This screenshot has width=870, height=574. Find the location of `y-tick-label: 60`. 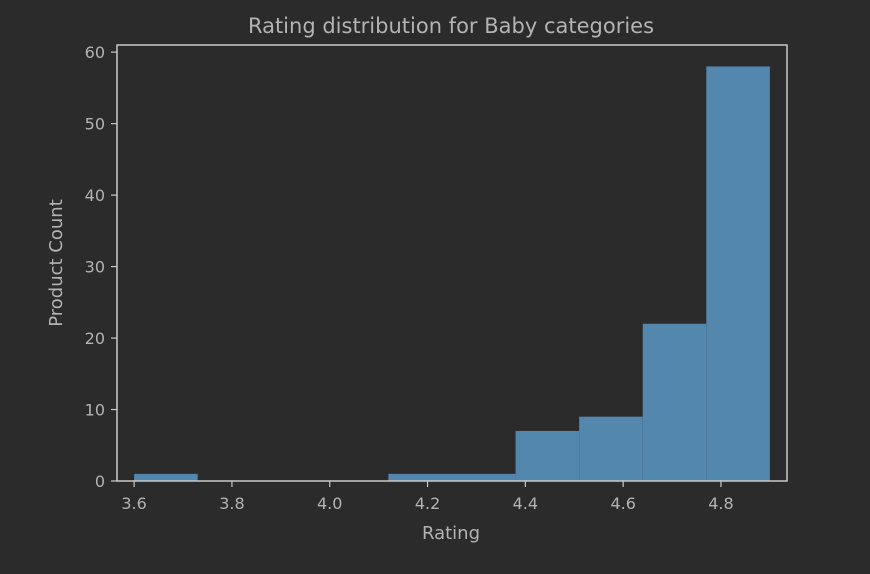

y-tick-label: 60 is located at coordinates (95, 52).